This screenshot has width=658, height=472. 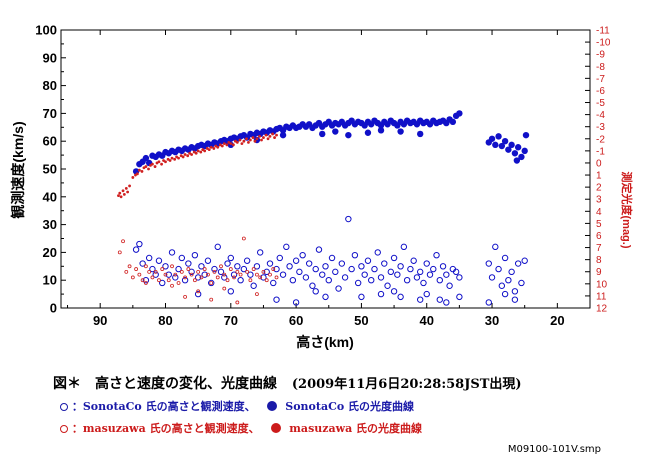 What do you see at coordinates (350, 406) in the screenshot?
I see `legend-sonotaco-fill-label: SonotaCo 氏の光度曲線` at bounding box center [350, 406].